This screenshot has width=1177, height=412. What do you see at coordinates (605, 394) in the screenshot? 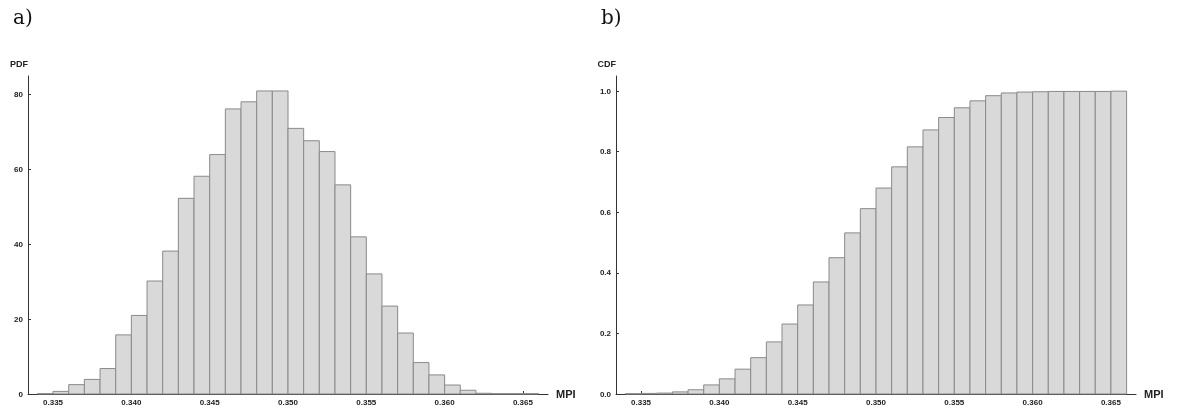
I see `y-tick-label: 0.0` at bounding box center [605, 394].